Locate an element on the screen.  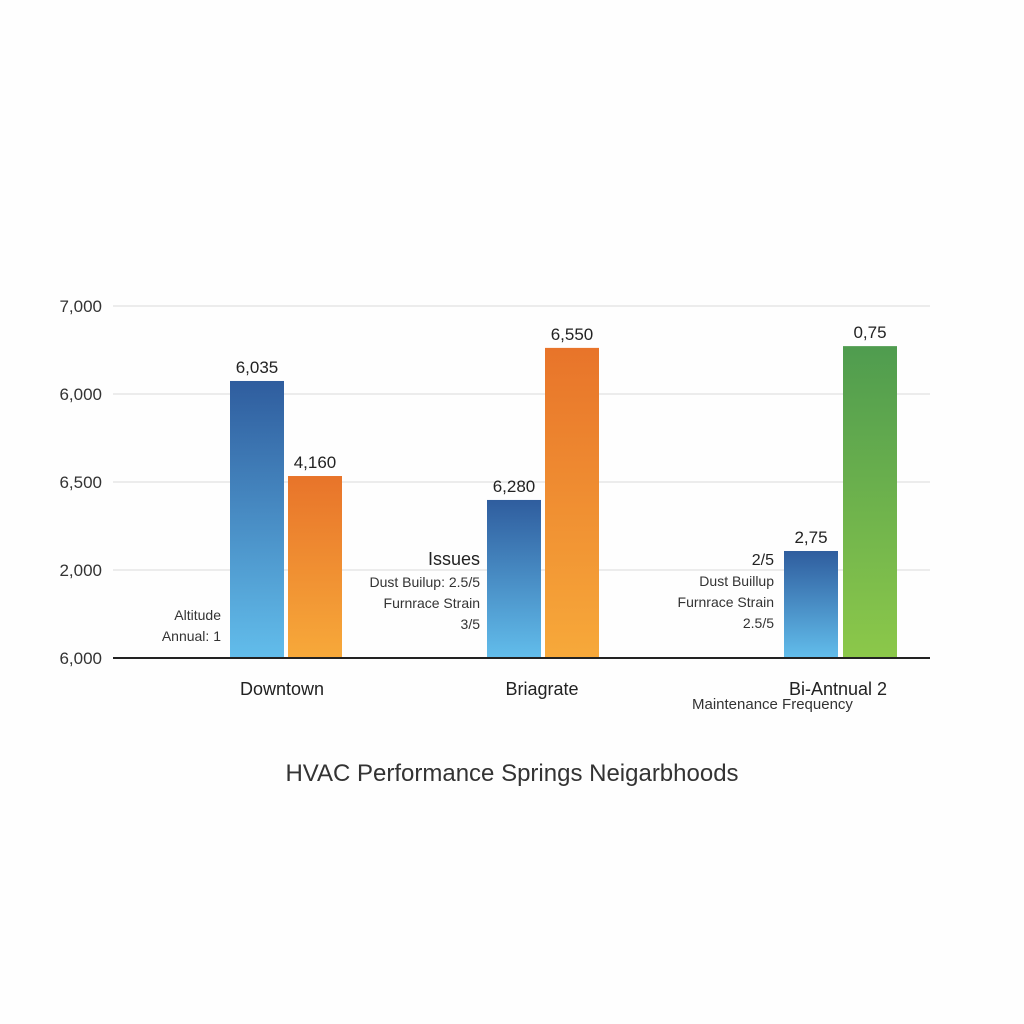
annotation-third: 2/5 Dust Buillup Furnrace Strain 2.5/5 is located at coordinates (726, 592).